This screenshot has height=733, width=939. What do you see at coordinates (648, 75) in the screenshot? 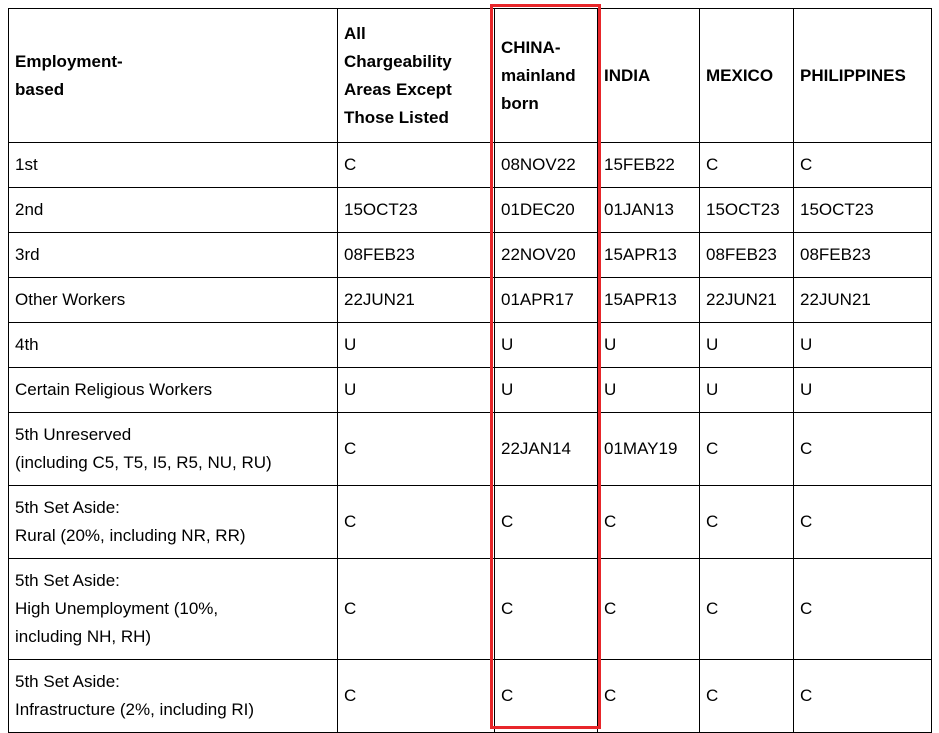
I see `col-header-india: INDIA` at bounding box center [648, 75].